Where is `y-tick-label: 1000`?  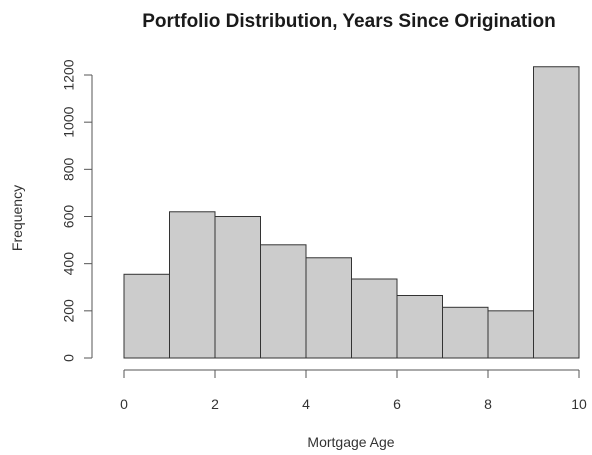 y-tick-label: 1000 is located at coordinates (69, 121).